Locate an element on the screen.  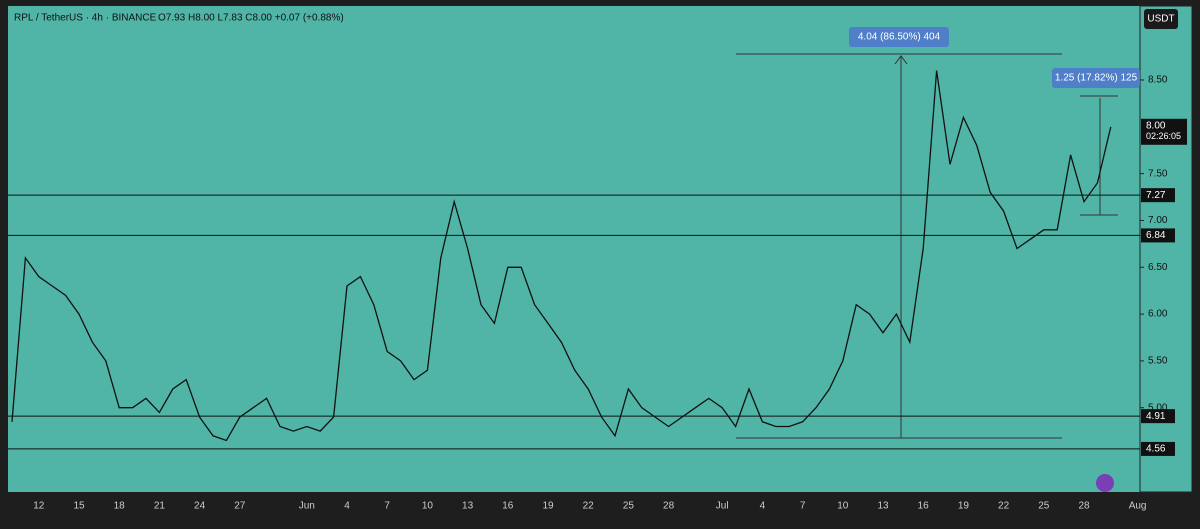
y-tick-label: 7.50 is located at coordinates (1158, 173).